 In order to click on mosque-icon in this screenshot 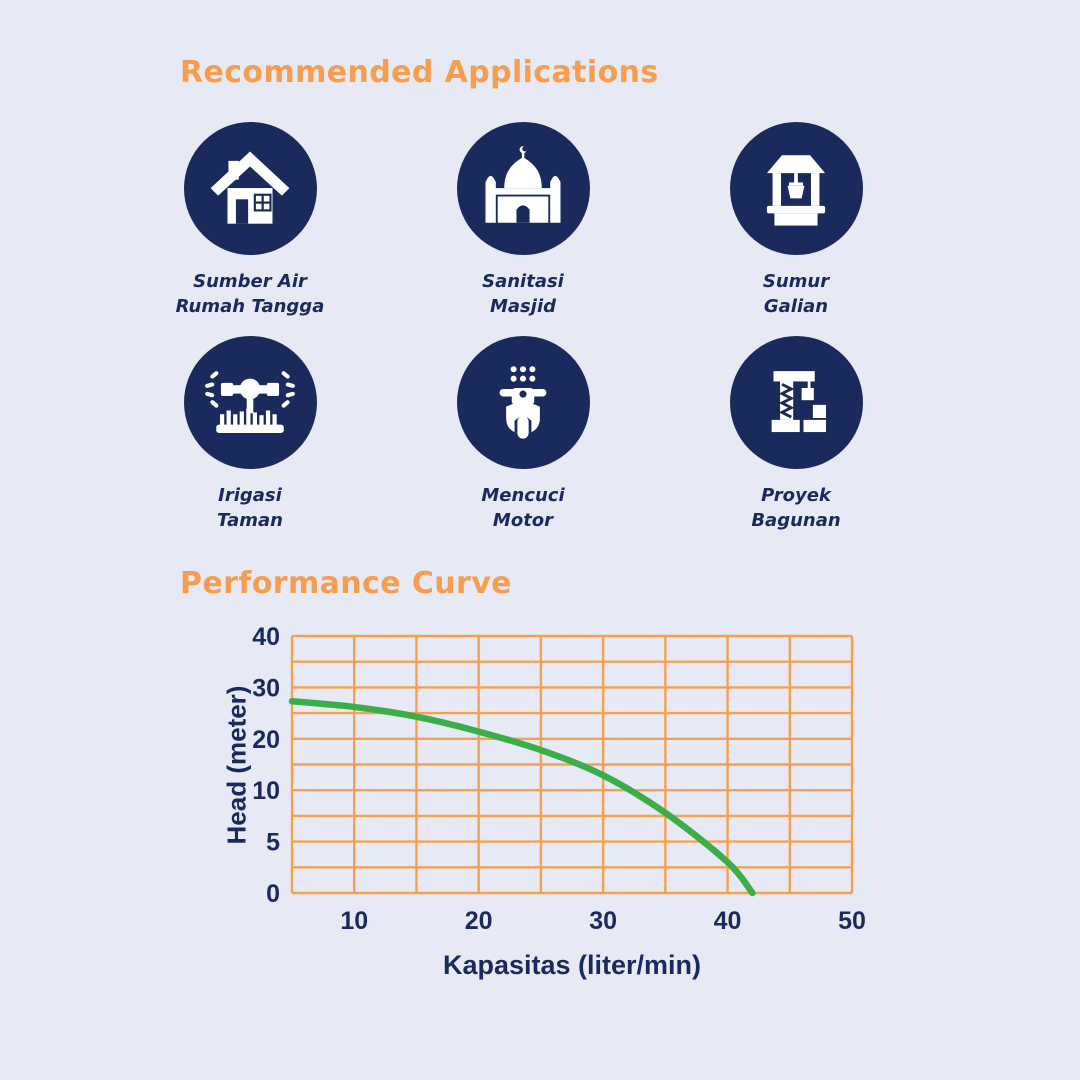, I will do `click(523, 184)`.